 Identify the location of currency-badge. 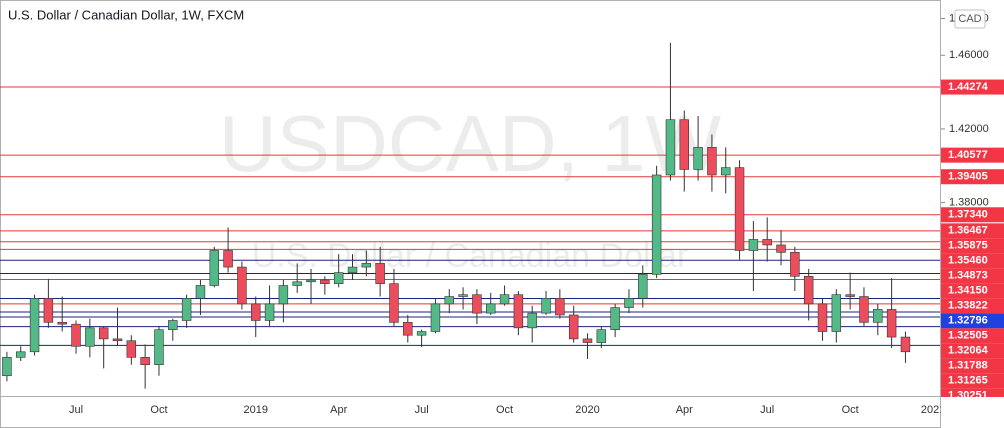
(970, 19).